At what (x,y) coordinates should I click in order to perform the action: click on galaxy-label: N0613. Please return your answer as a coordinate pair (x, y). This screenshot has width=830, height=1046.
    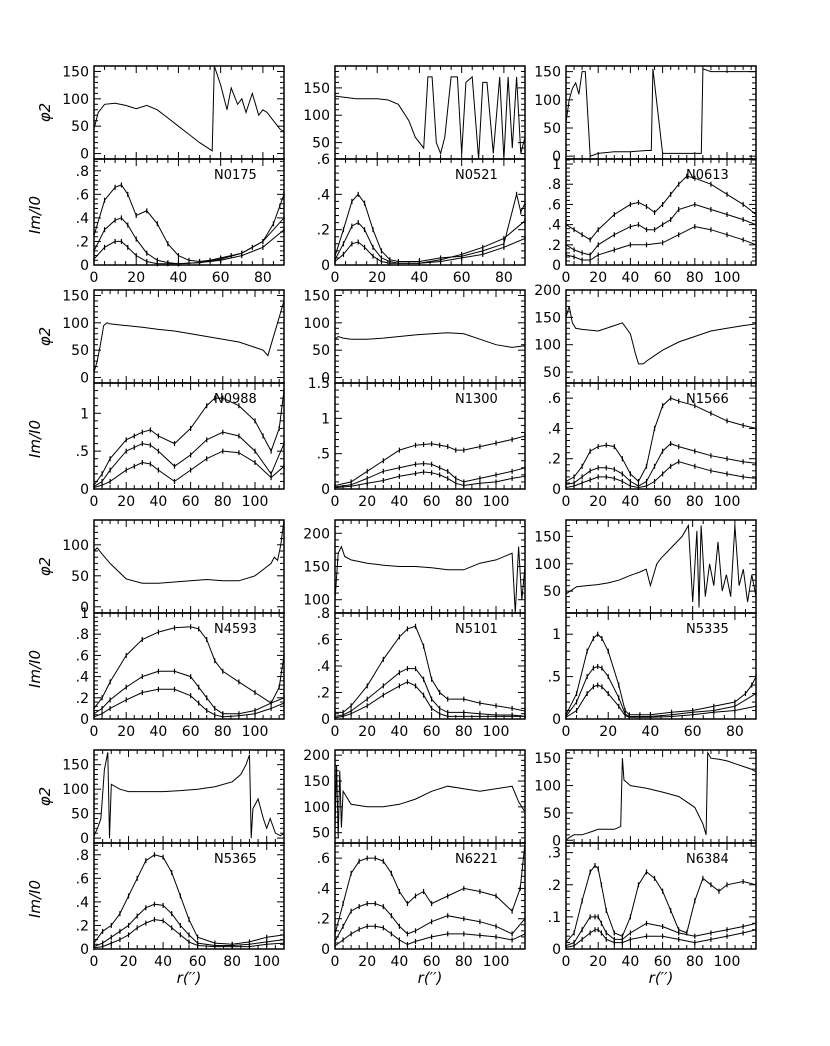
    Looking at the image, I should click on (707, 175).